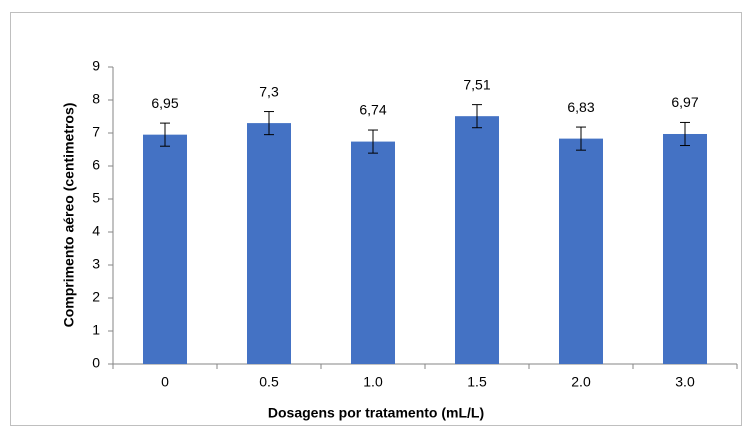 The image size is (752, 426). Describe the element at coordinates (96, 198) in the screenshot. I see `y-tick-label: 5` at that location.